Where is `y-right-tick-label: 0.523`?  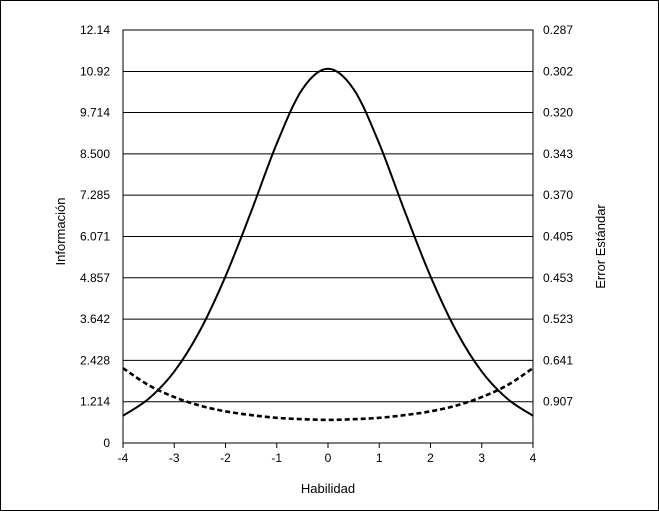
y-right-tick-label: 0.523 is located at coordinates (558, 319).